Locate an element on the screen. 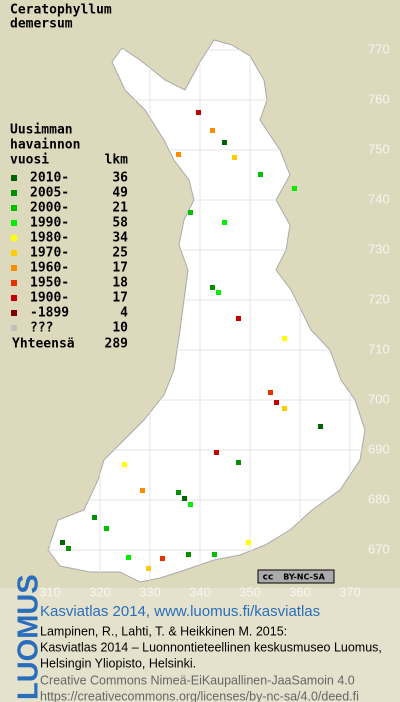  x-tick-label: 330 is located at coordinates (150, 591).